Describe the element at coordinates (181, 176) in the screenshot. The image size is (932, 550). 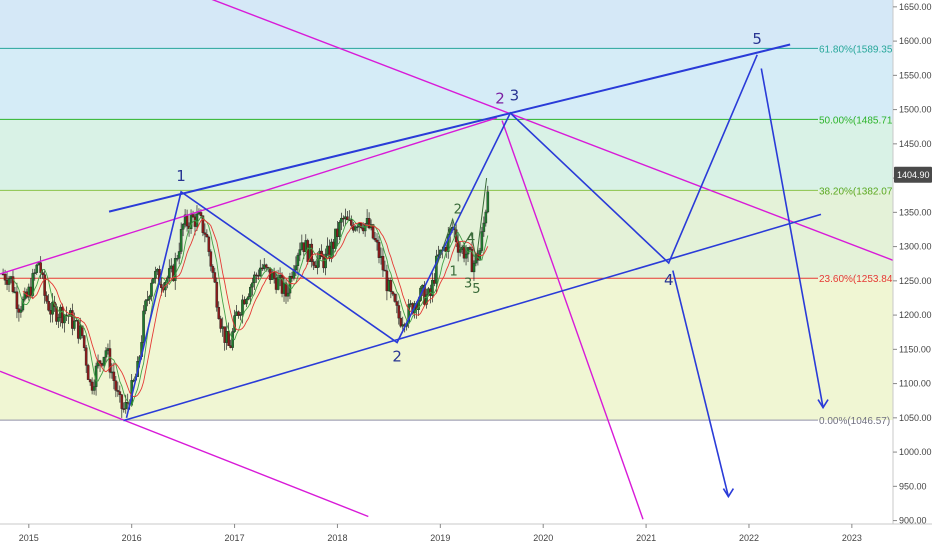
I see `wave-label: 1` at that location.